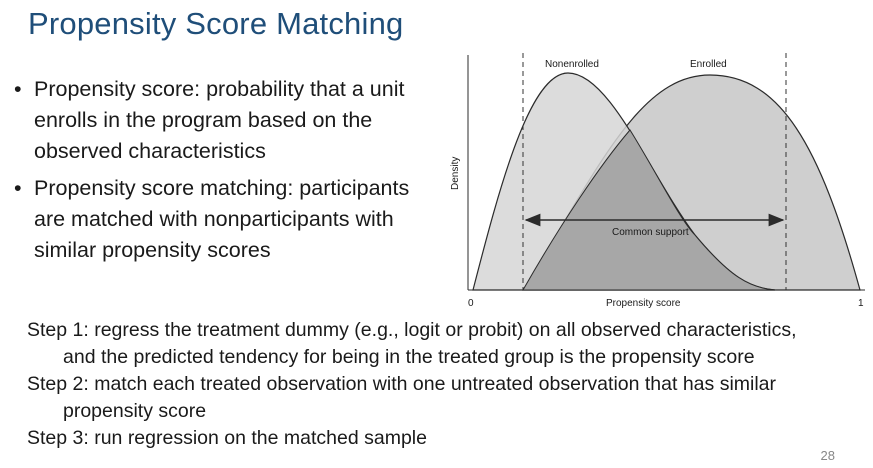 The image size is (873, 468). What do you see at coordinates (150, 151) in the screenshot?
I see `bullet-line: observed characteristics` at bounding box center [150, 151].